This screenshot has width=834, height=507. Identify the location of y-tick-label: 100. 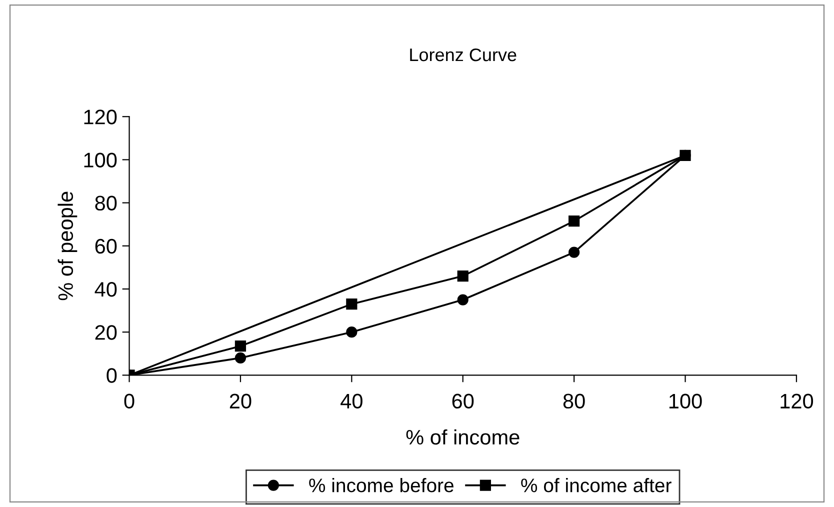
(100, 160).